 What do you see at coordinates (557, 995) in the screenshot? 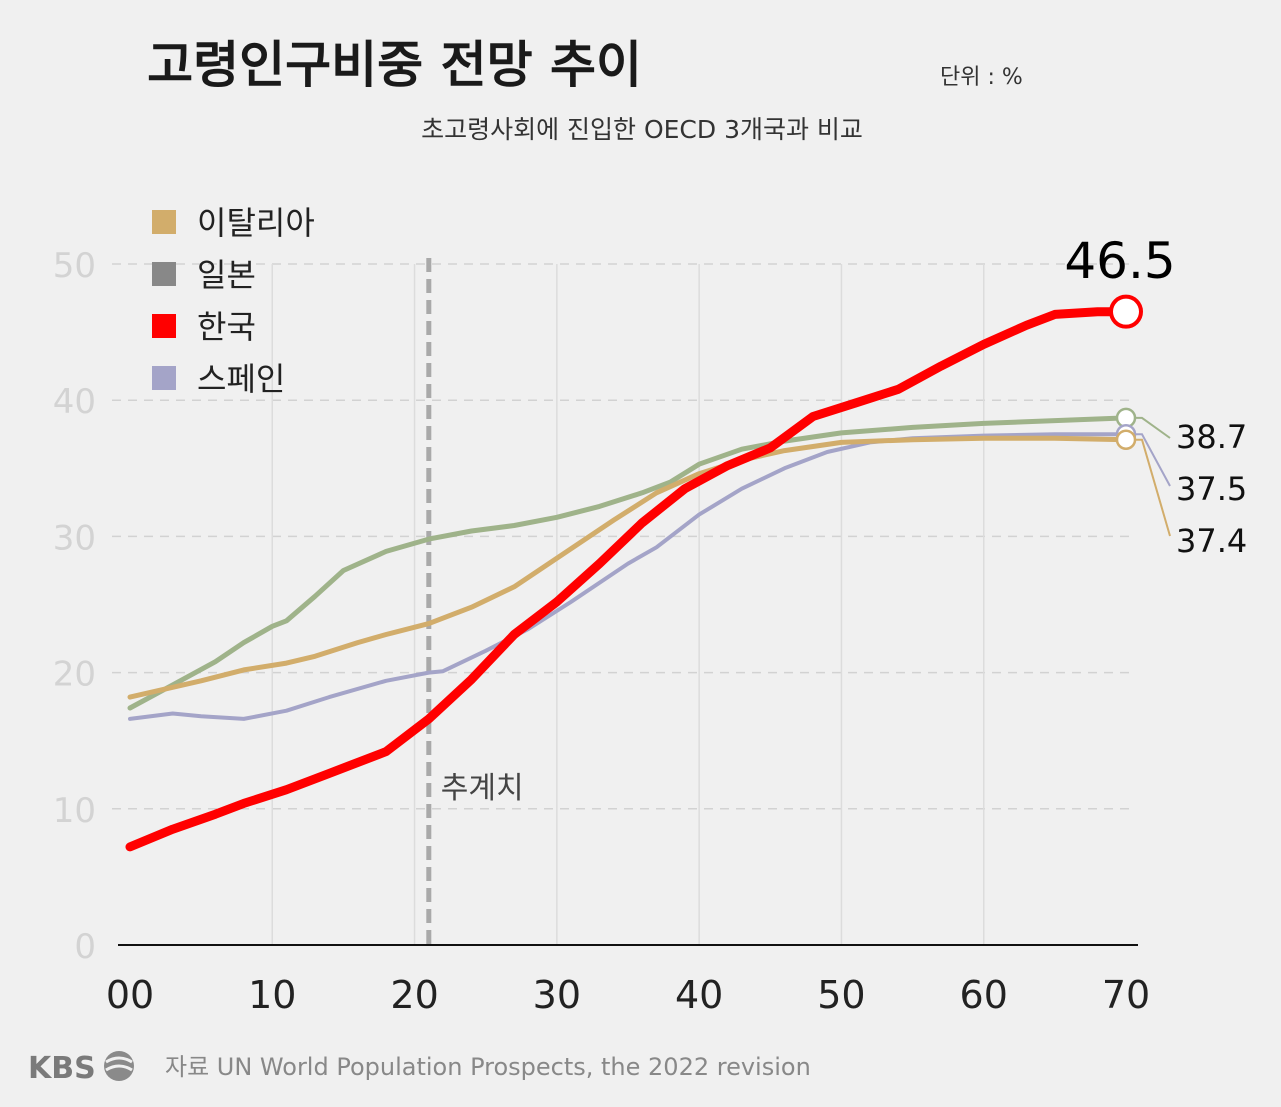
I see `x-tick-label: 30` at bounding box center [557, 995].